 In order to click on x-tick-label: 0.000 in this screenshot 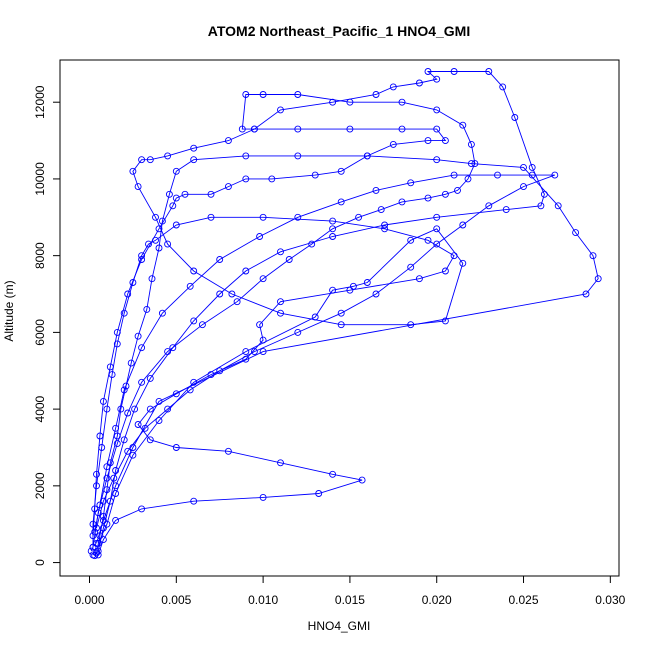, I will do `click(89, 600)`.